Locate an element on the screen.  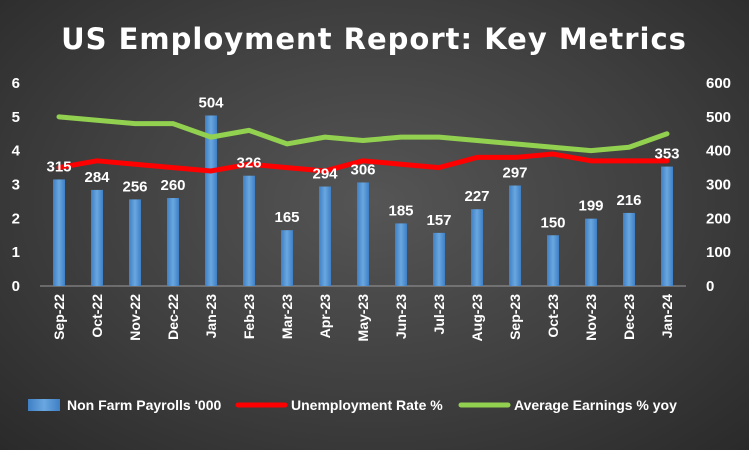
x-tick-label: May-23 is located at coordinates (363, 318).